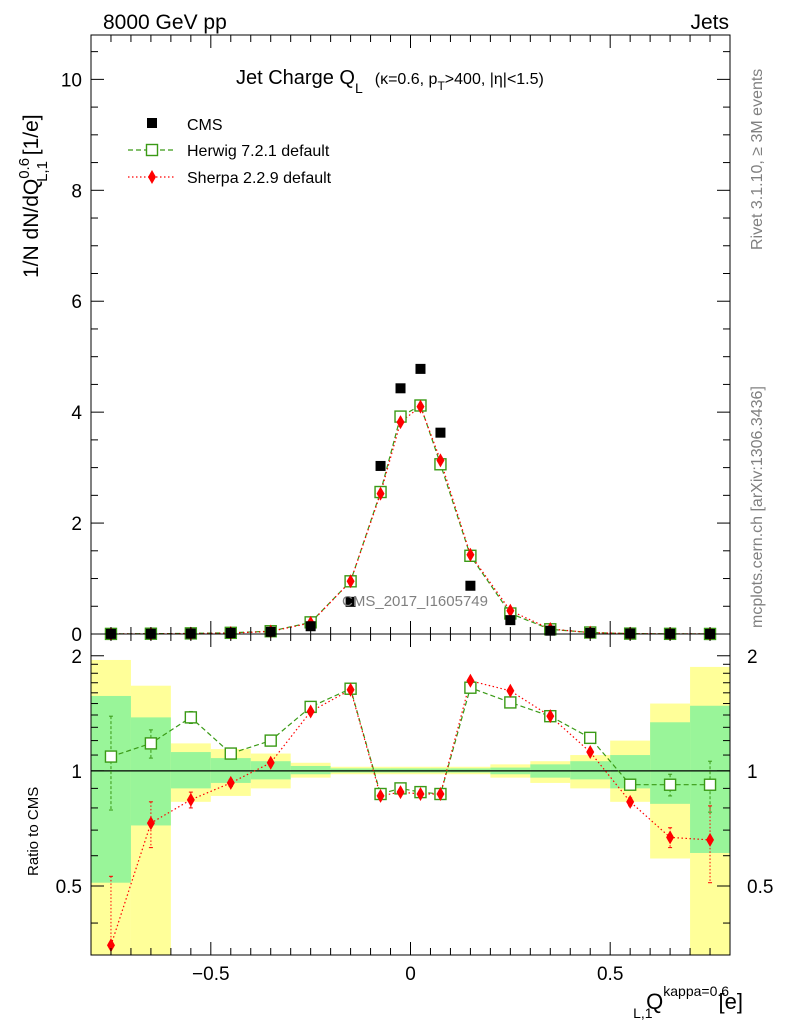 The width and height of the screenshot is (786, 1024). What do you see at coordinates (205, 125) in the screenshot?
I see `legend-cms-label: CMS` at bounding box center [205, 125].